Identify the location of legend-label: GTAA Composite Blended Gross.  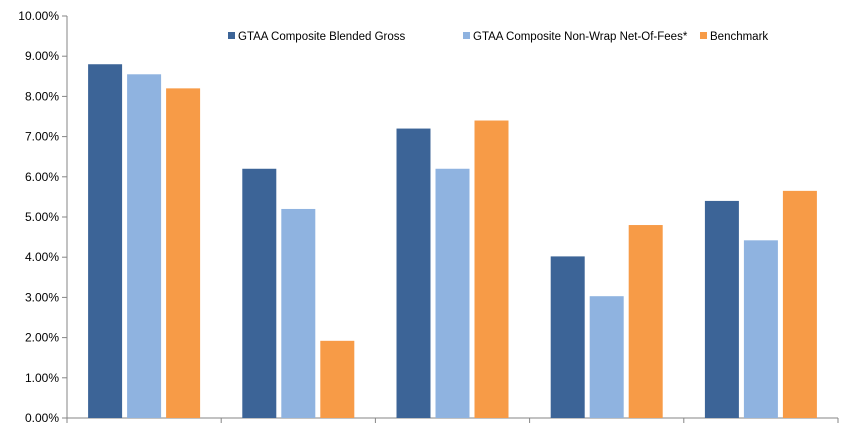
(321, 37).